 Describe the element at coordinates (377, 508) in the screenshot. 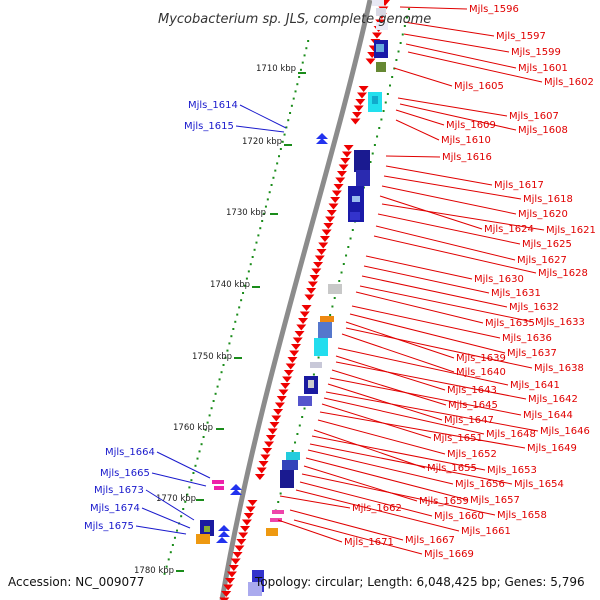

I see `gene-label-mjls_1662: Mjls_1662` at that location.